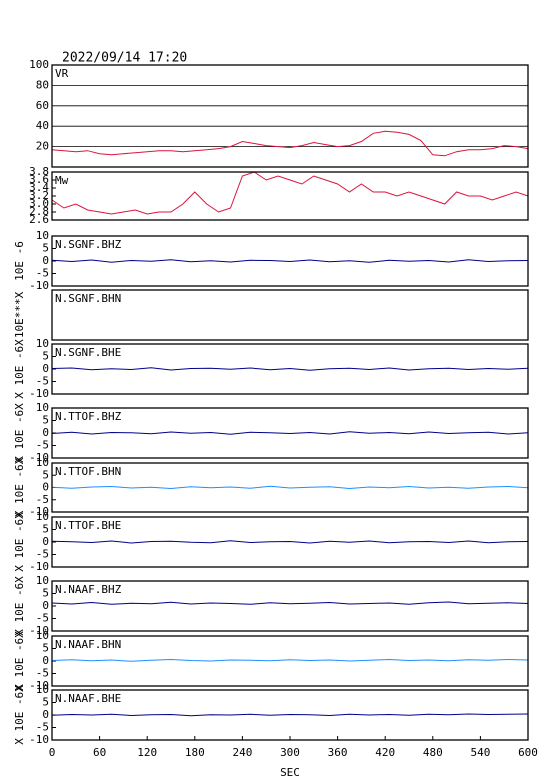  I want to click on panel-title: N.SGNF.BHZ, so click(88, 244).